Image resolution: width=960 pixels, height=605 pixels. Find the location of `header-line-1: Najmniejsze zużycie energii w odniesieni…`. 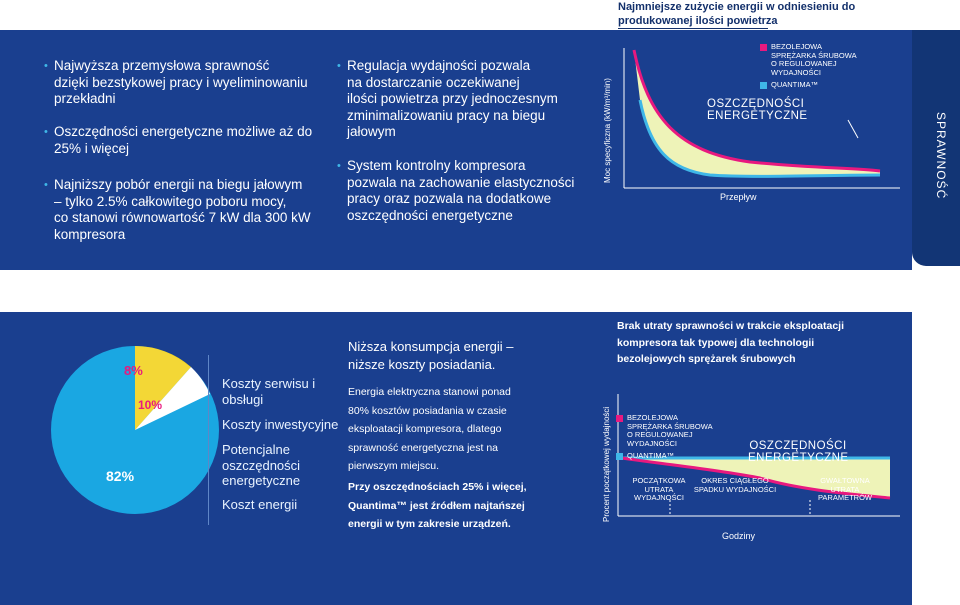

header-line-1: Najmniejsze zużycie energii w odniesieni… is located at coordinates (737, 7).